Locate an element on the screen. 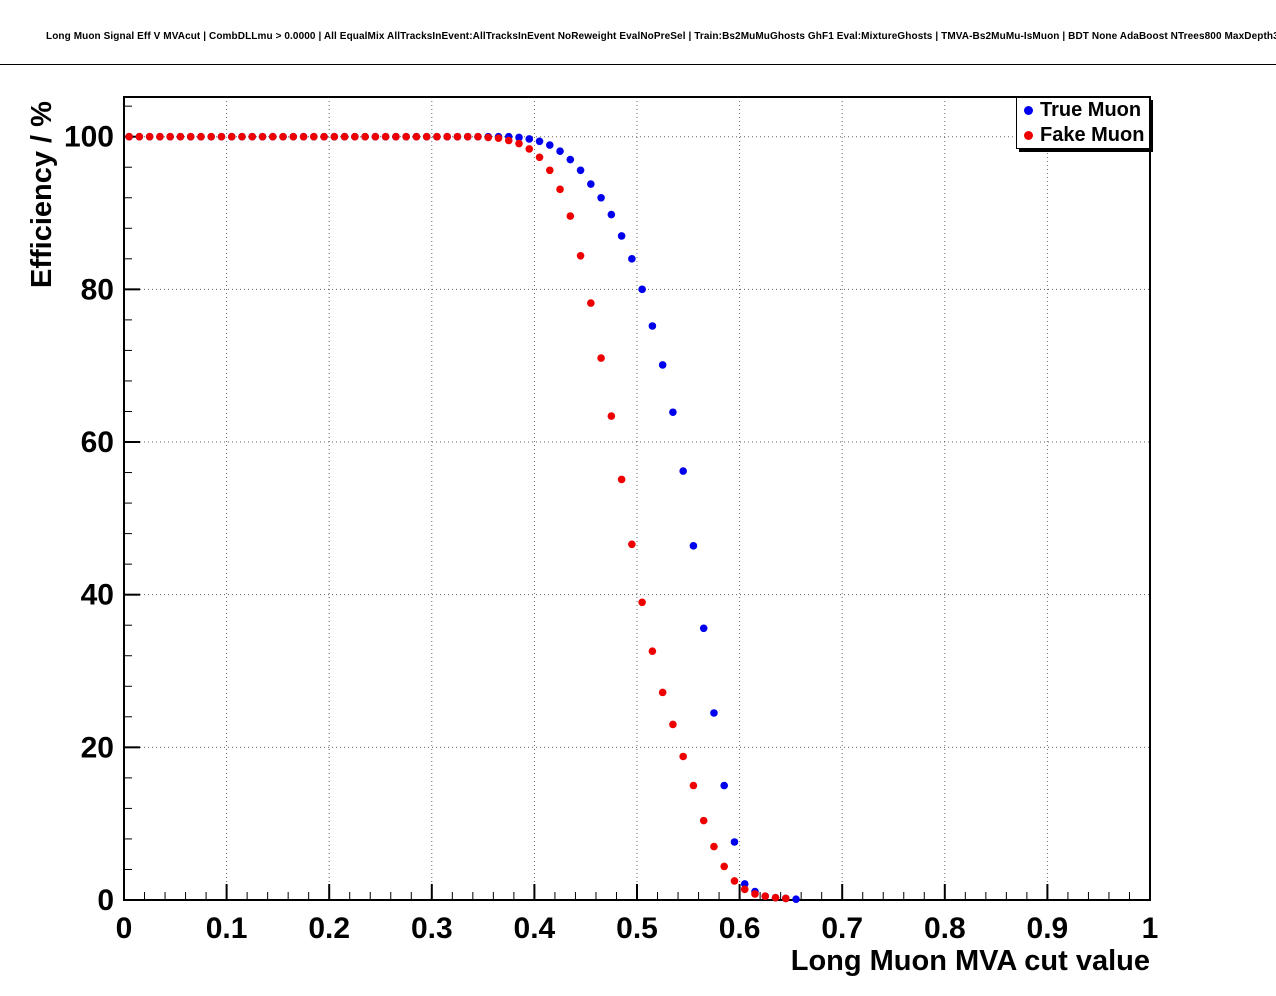  x-tick-label: 0.8 is located at coordinates (945, 928).